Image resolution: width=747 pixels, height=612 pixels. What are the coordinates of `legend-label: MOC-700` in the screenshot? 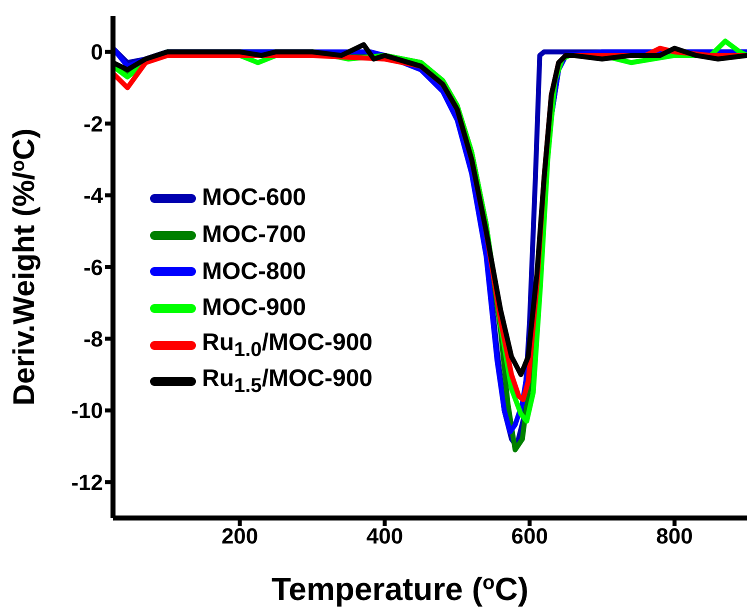 It's located at (254, 235).